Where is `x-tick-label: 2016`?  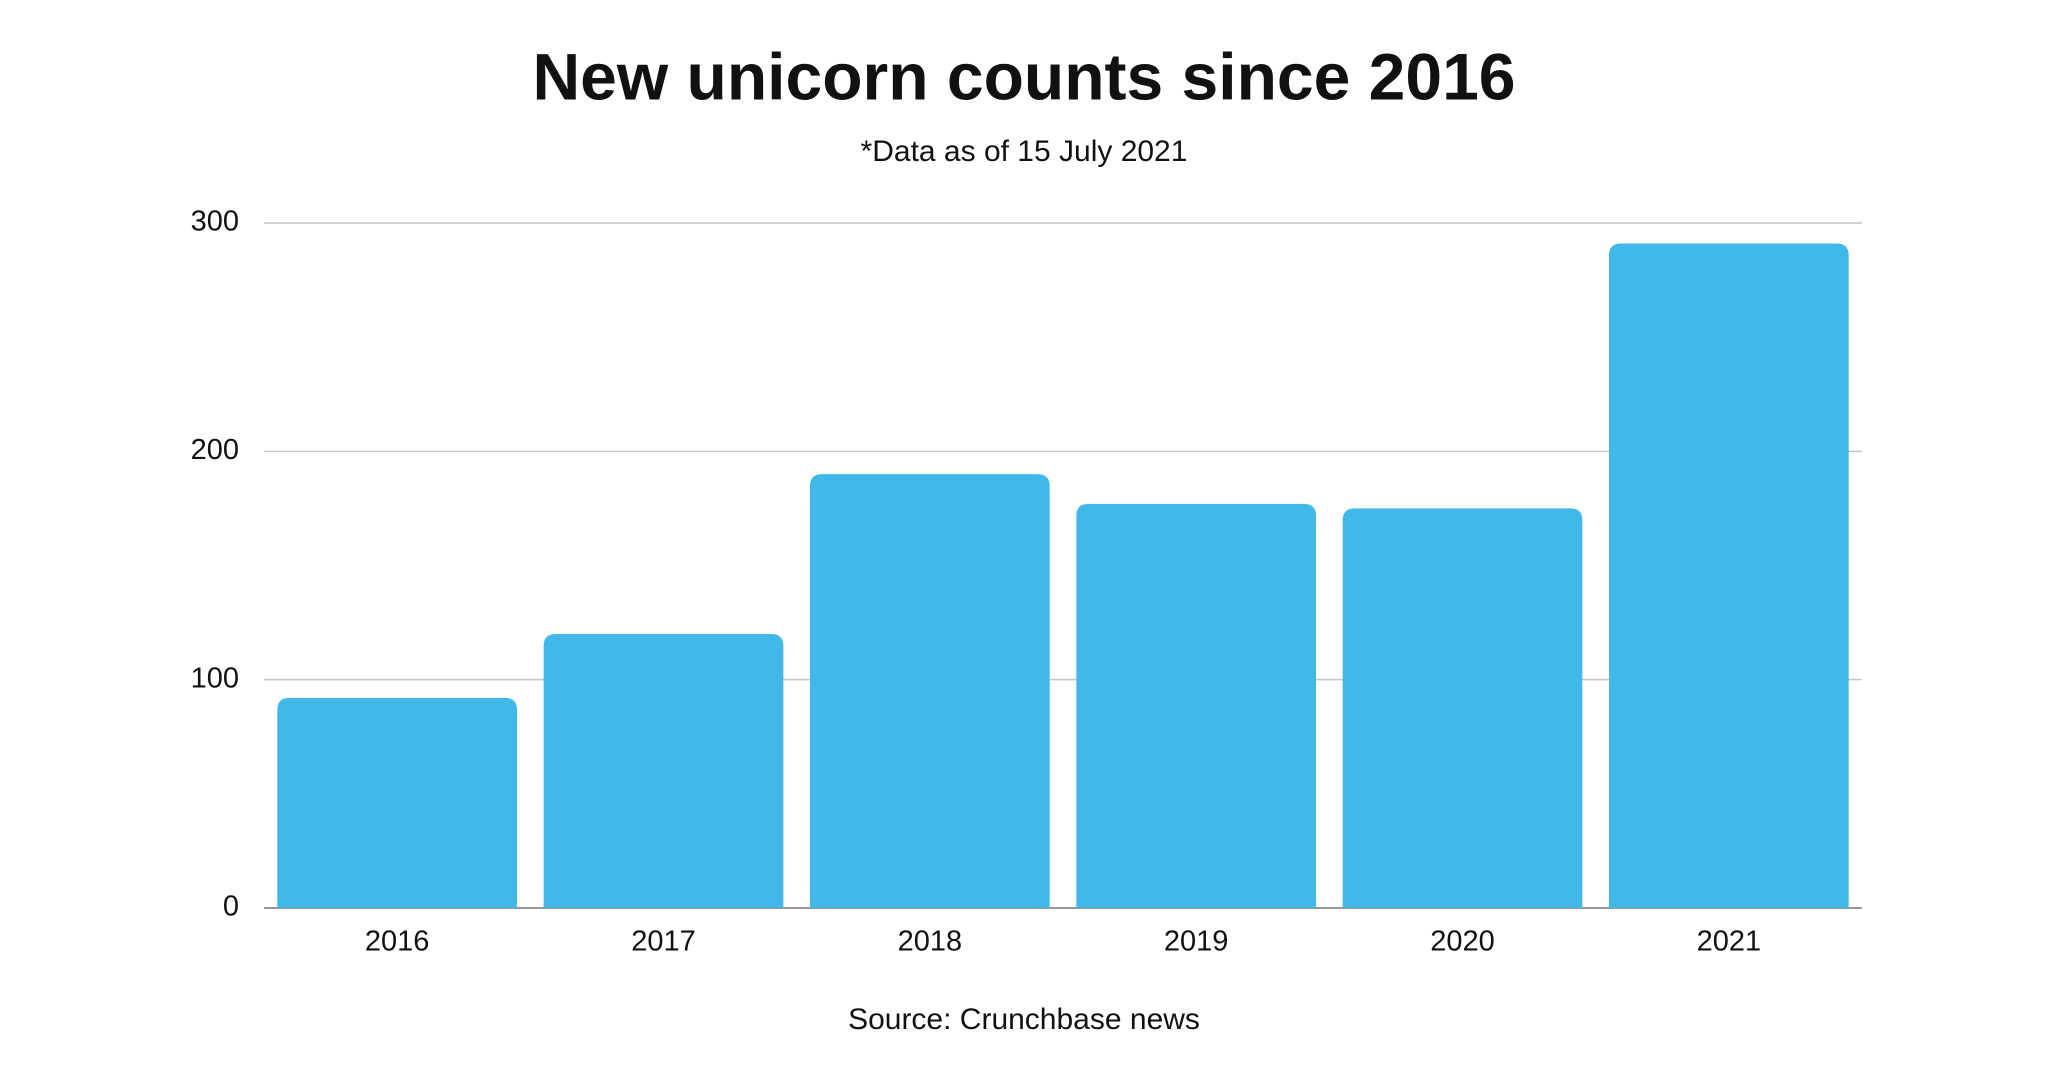 x-tick-label: 2016 is located at coordinates (397, 942).